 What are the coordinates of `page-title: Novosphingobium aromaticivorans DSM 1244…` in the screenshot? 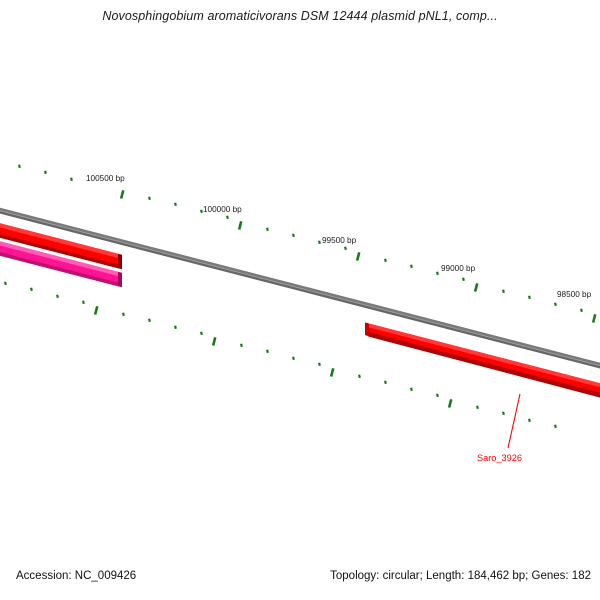 It's located at (300, 16).